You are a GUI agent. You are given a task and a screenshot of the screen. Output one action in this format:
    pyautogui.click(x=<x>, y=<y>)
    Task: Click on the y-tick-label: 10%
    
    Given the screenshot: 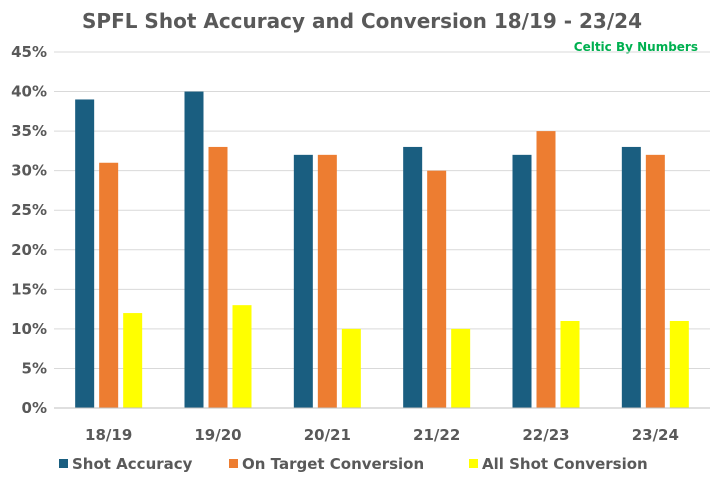 What is the action you would take?
    pyautogui.click(x=29, y=329)
    